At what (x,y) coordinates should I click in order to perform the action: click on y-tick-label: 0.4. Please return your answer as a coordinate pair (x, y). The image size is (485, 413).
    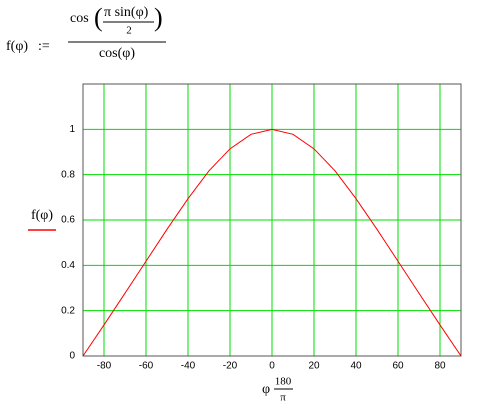
    Looking at the image, I should click on (68, 265).